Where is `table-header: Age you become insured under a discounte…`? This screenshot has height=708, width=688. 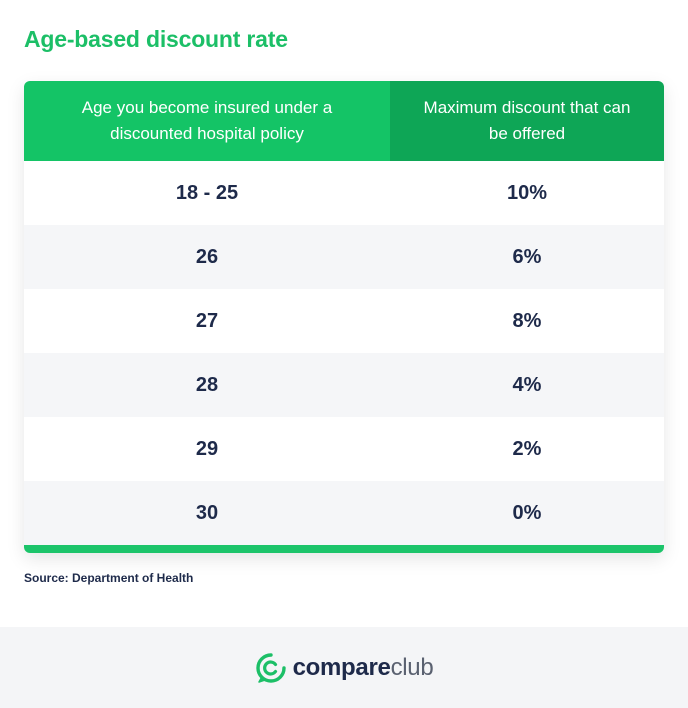
table-header: Age you become insured under a discounte… is located at coordinates (344, 121).